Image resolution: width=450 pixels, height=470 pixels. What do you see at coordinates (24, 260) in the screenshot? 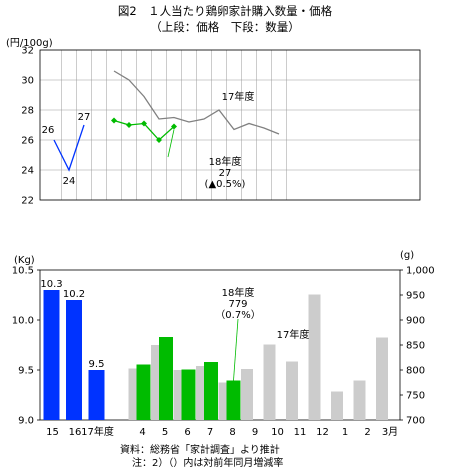
I see `volume-left-unit-label: (Kg)` at bounding box center [24, 260].